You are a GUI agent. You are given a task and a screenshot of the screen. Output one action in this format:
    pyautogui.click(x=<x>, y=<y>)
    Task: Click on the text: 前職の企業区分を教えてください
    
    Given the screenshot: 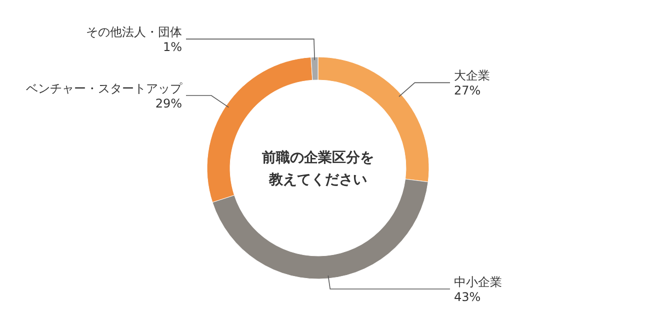 What is the action you would take?
    pyautogui.click(x=317, y=168)
    